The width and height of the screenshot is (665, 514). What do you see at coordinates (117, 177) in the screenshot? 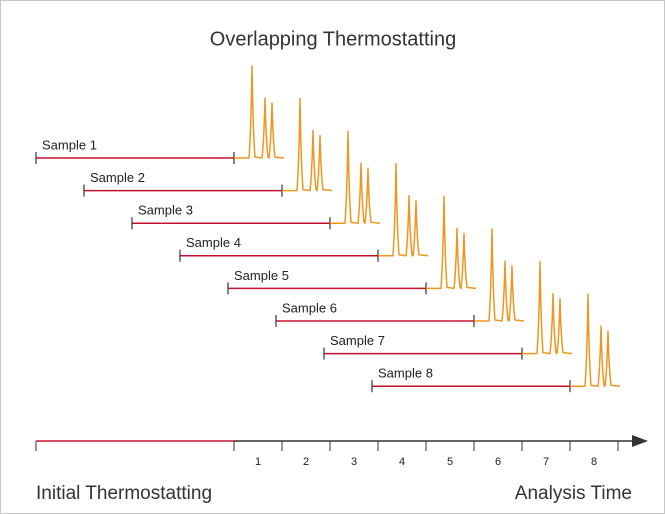
I see `sample-label: Sample 2` at bounding box center [117, 177].